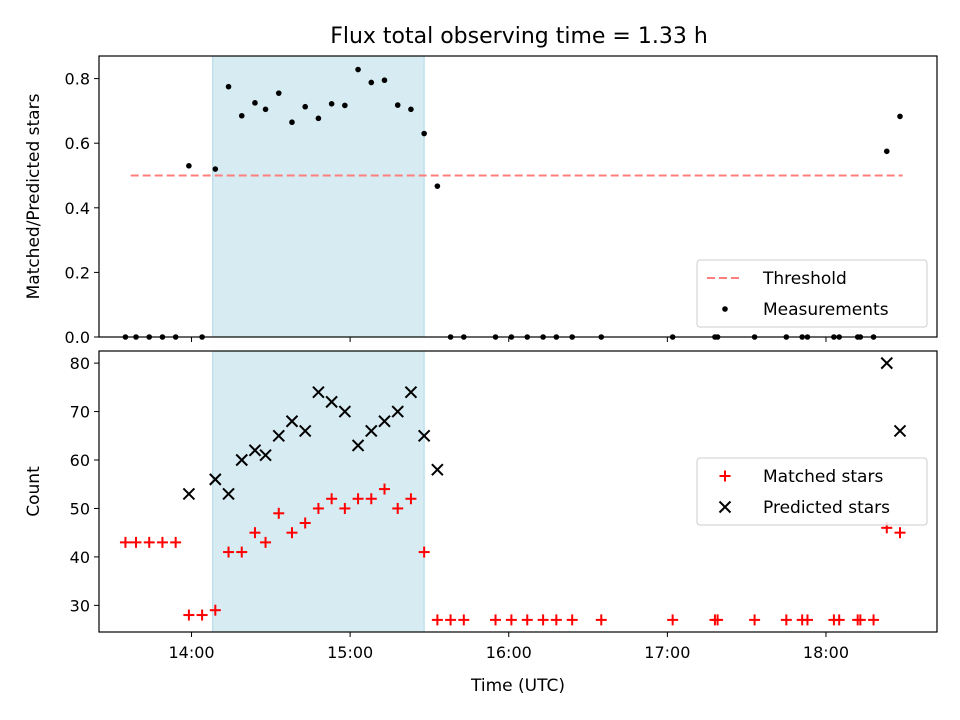  I want to click on x-tick-label: 16:00, so click(509, 652).